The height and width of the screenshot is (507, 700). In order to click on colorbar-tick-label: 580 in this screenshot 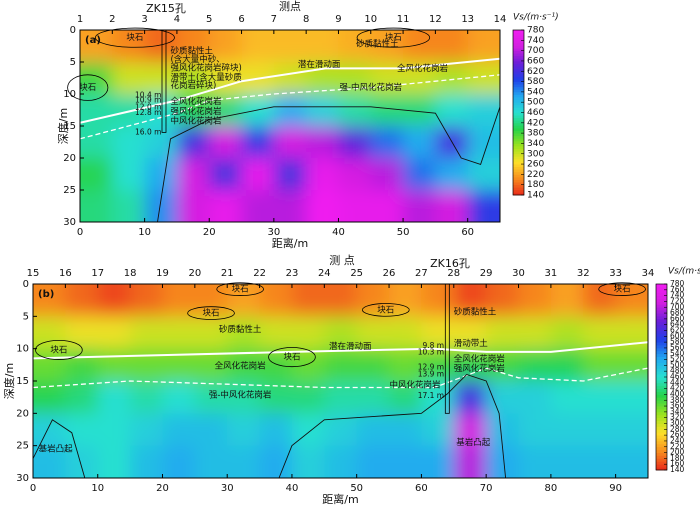, I will do `click(677, 341)`.